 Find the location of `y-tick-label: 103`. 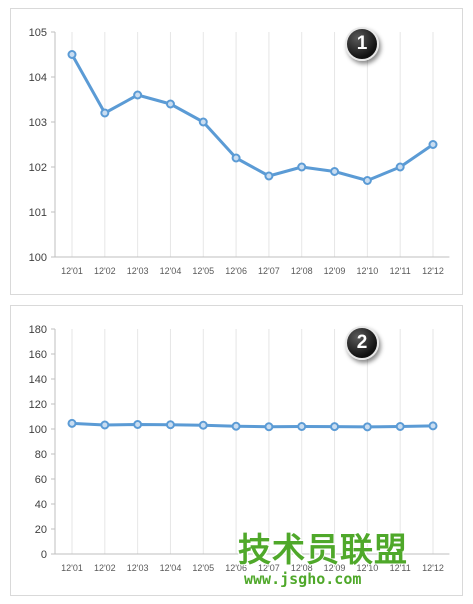

y-tick-label: 103 is located at coordinates (38, 123).